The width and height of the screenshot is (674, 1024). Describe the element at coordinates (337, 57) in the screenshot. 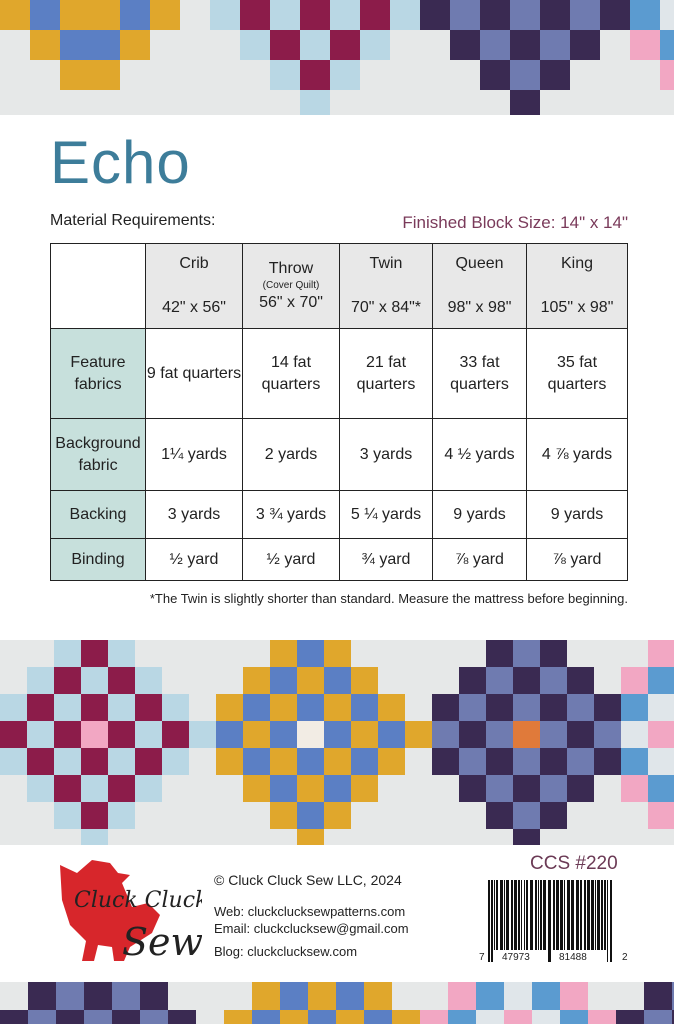

I see `quilt-photo-top` at that location.